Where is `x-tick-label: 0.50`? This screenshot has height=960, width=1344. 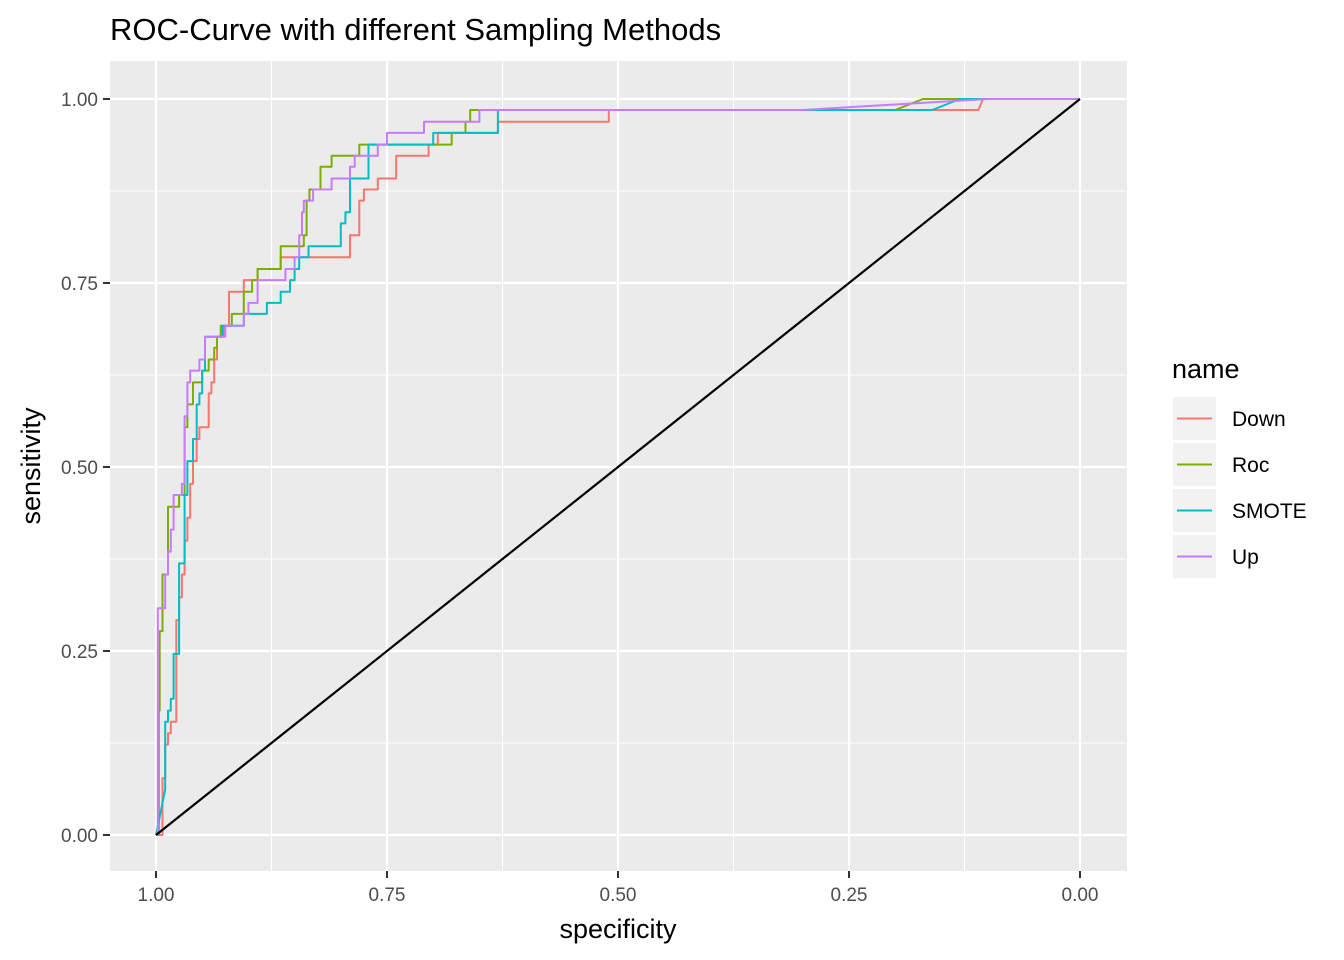
x-tick-label: 0.50 is located at coordinates (618, 895).